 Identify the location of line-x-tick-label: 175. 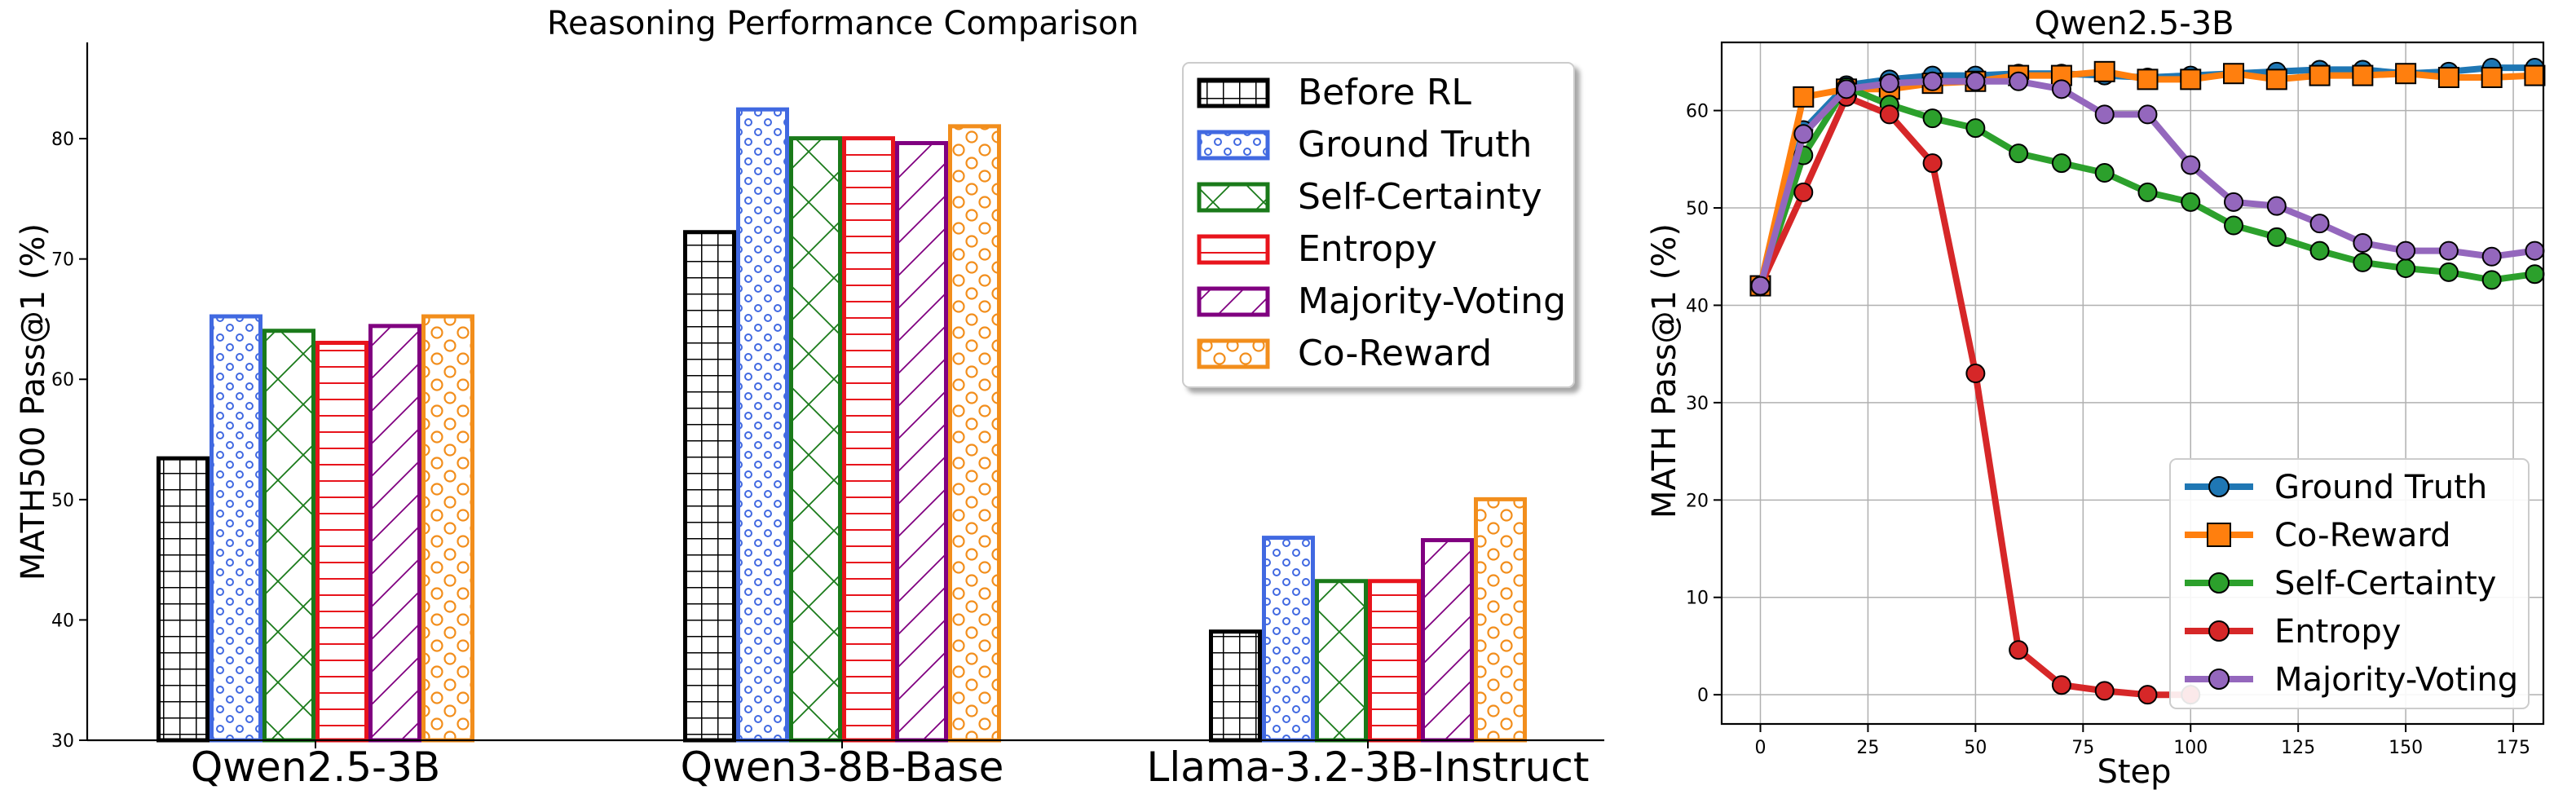
(2513, 748).